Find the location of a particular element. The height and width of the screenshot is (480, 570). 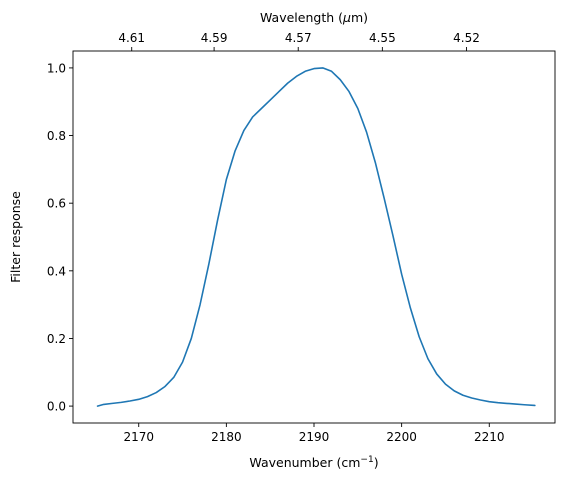

x-axis-label: Wavenumber (cm−1) is located at coordinates (313, 462).